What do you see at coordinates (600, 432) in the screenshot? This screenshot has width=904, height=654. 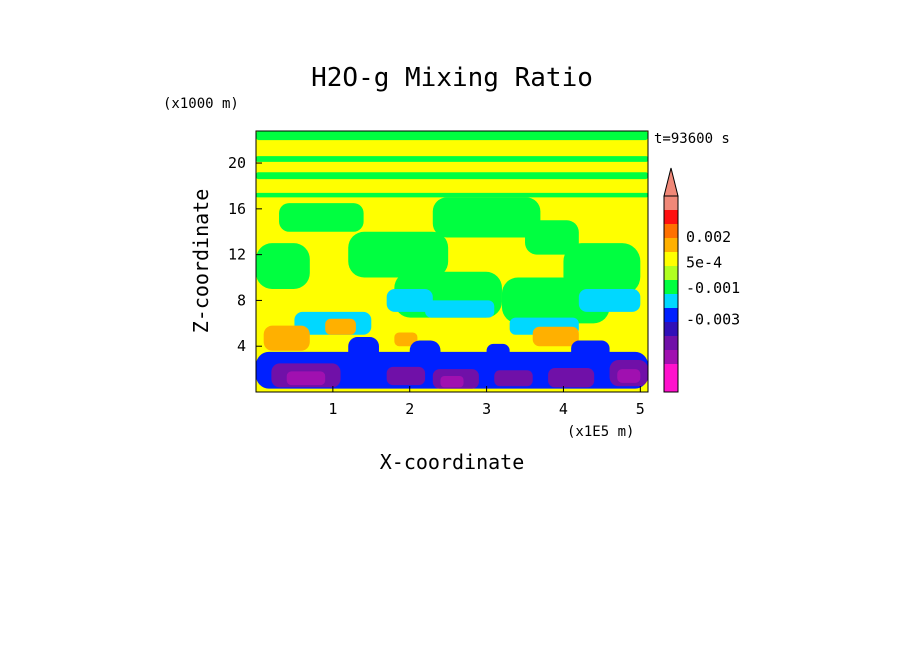 I see `x-unit-label: (x1E5 m)` at bounding box center [600, 432].